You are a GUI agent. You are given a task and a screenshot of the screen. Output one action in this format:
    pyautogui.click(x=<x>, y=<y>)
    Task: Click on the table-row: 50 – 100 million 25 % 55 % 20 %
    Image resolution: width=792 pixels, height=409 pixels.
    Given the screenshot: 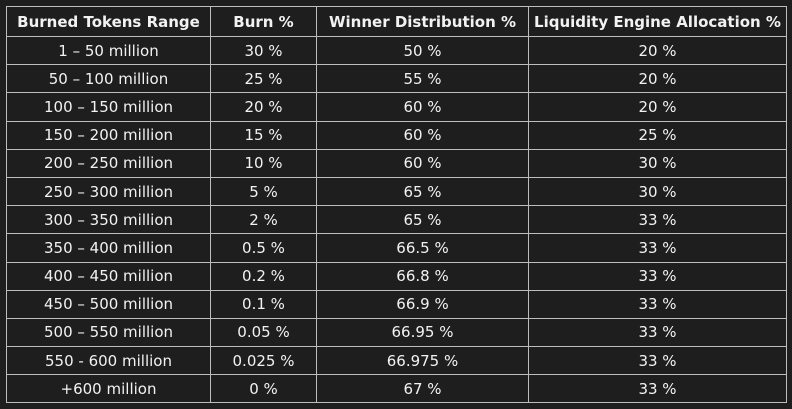 What is the action you would take?
    pyautogui.click(x=396, y=79)
    